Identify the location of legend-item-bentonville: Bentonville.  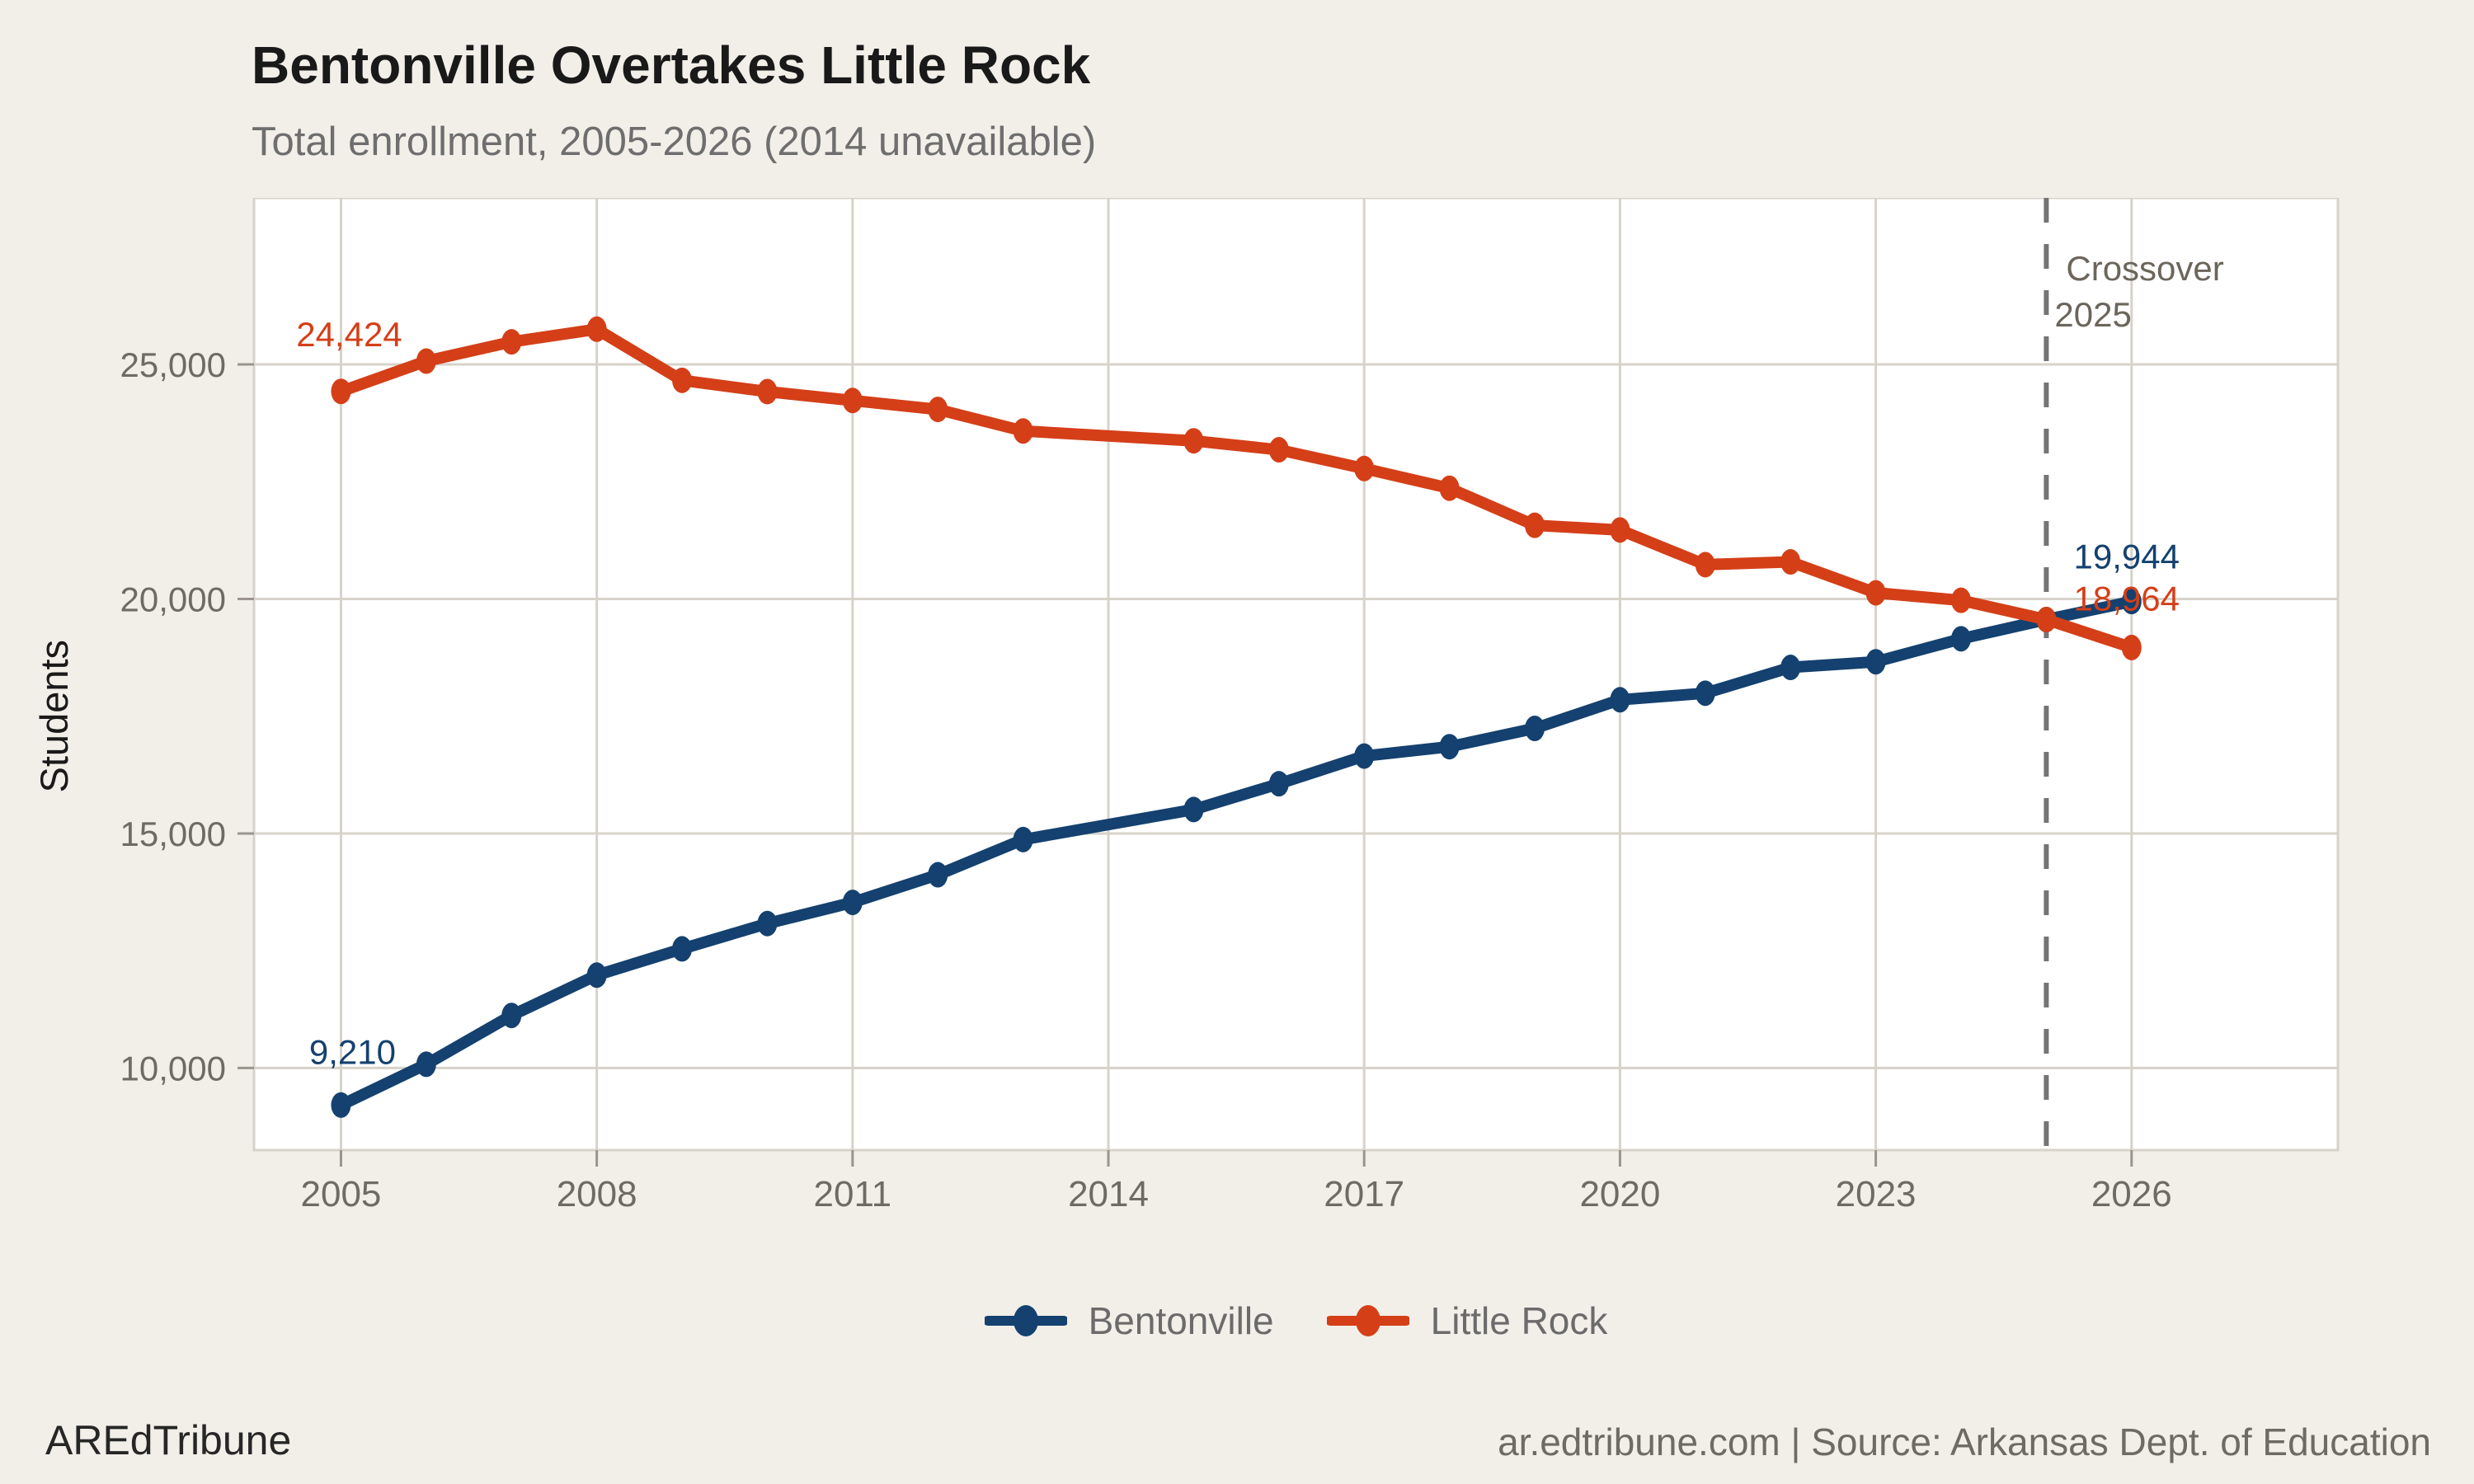
(1129, 1320).